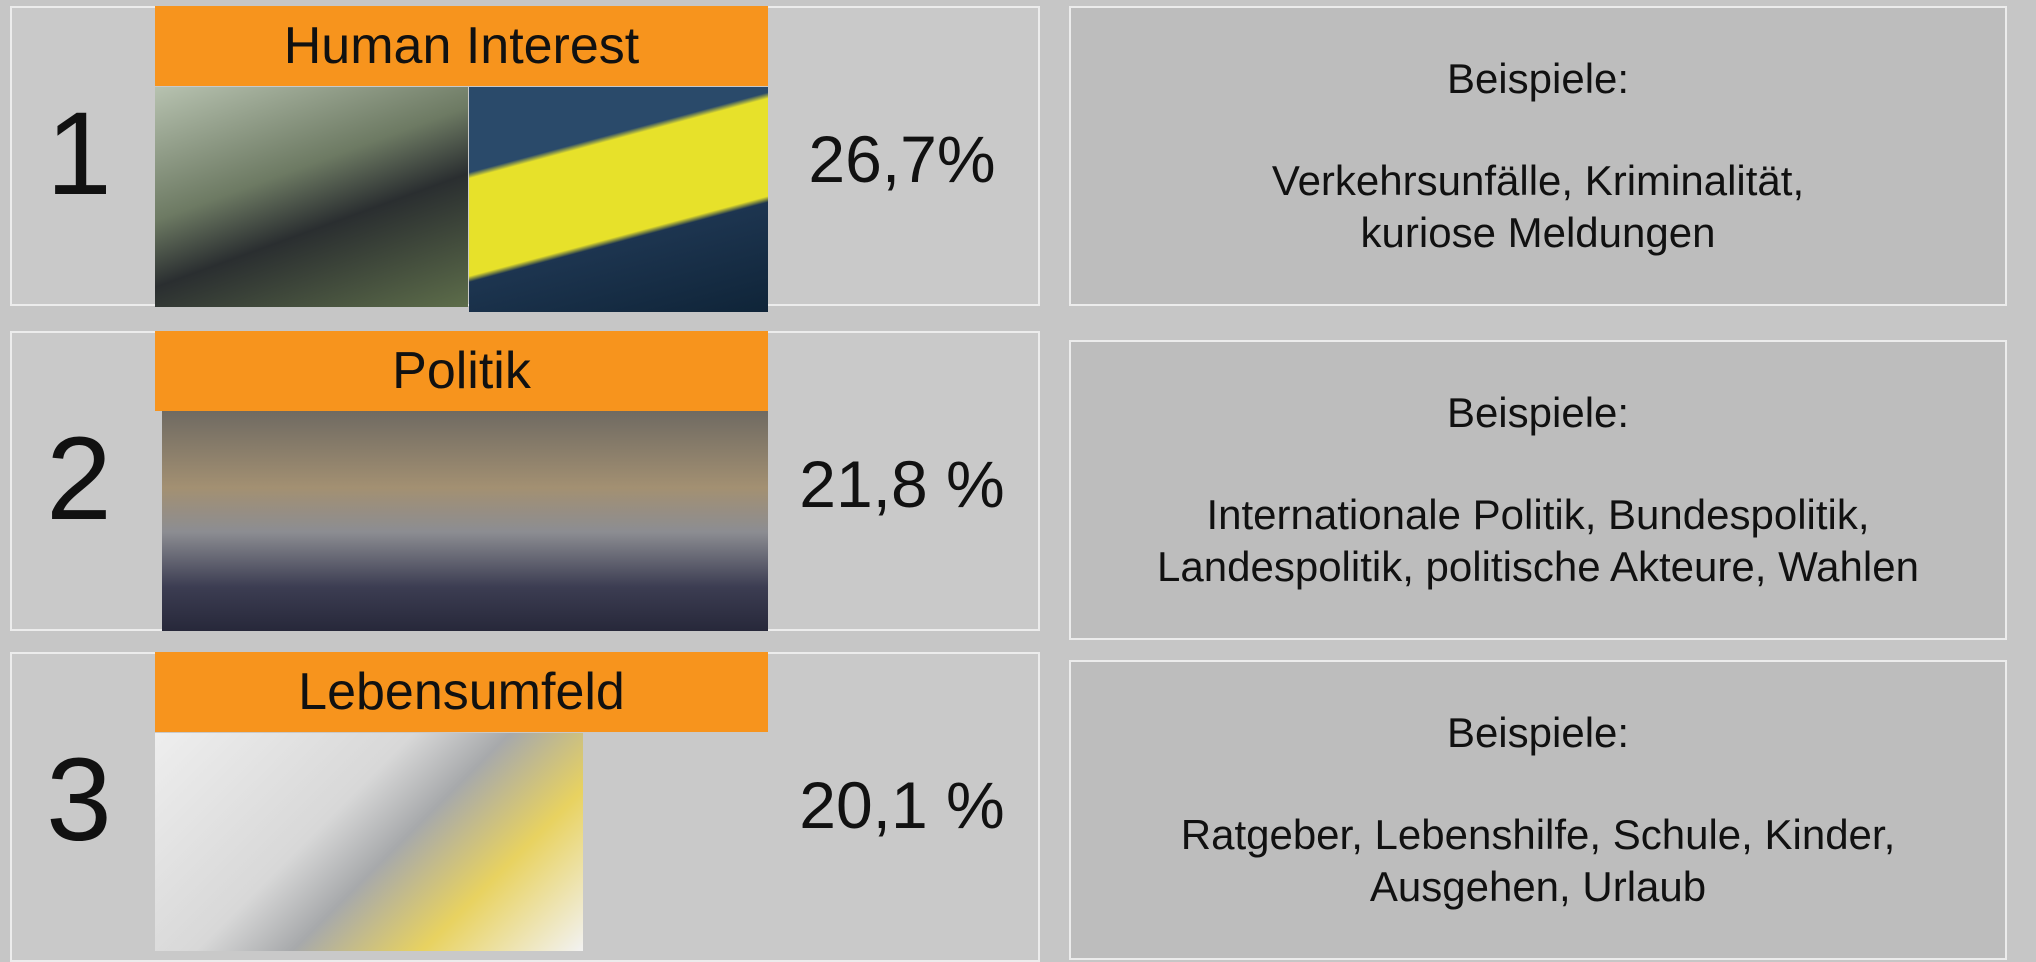  I want to click on examples-line: Ausgehen, Urlaub, so click(1538, 886).